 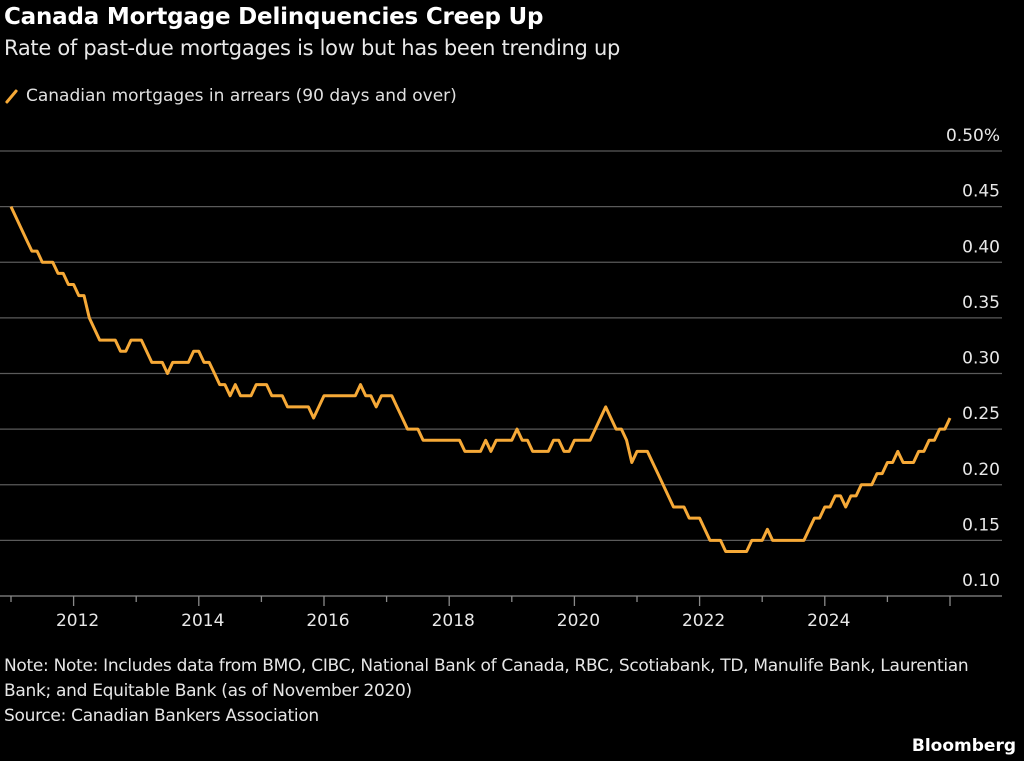 What do you see at coordinates (981, 359) in the screenshot?
I see `y-tick-label: 0.30` at bounding box center [981, 359].